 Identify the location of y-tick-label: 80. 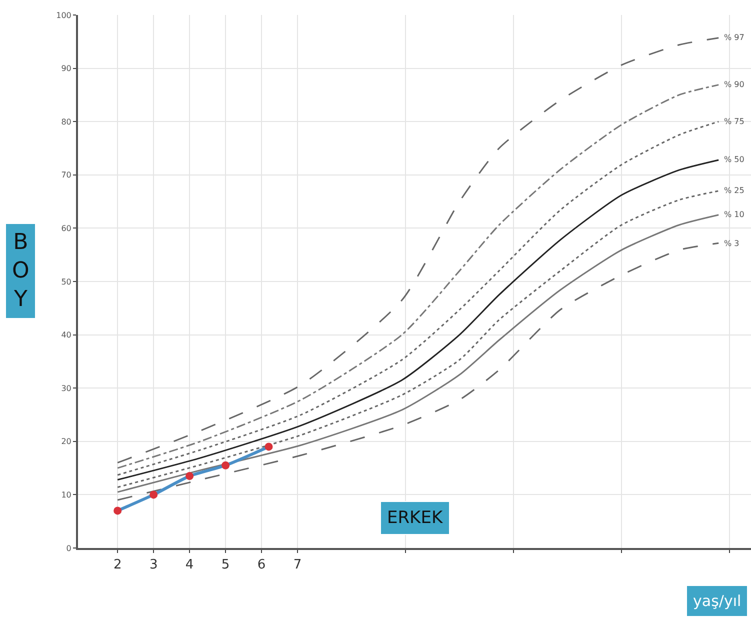
(66, 121).